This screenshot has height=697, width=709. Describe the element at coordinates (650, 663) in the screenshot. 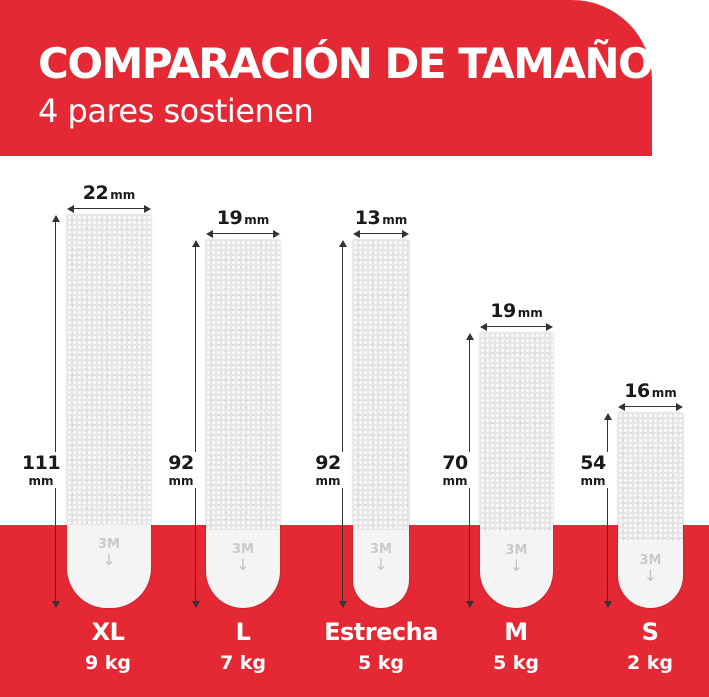

I see `weight-capacity-label: 2 kg` at that location.